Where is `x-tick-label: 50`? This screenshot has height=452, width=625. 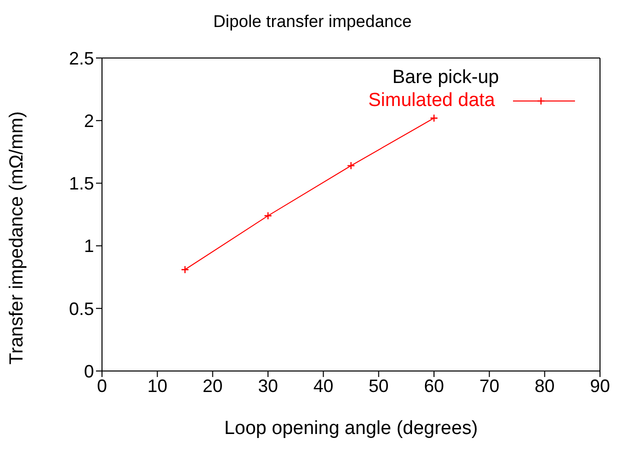
x-tick-label: 50 is located at coordinates (378, 386).